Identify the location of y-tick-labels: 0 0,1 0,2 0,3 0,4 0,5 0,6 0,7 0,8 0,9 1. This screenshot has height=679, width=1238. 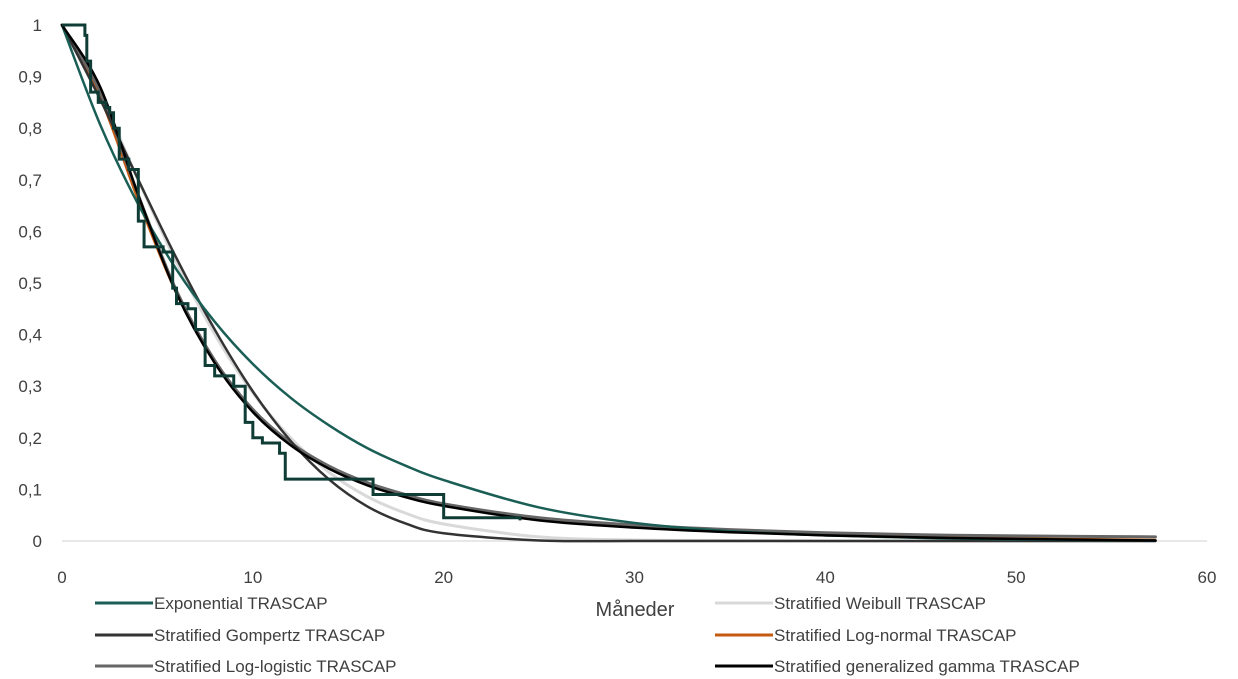
(30, 283).